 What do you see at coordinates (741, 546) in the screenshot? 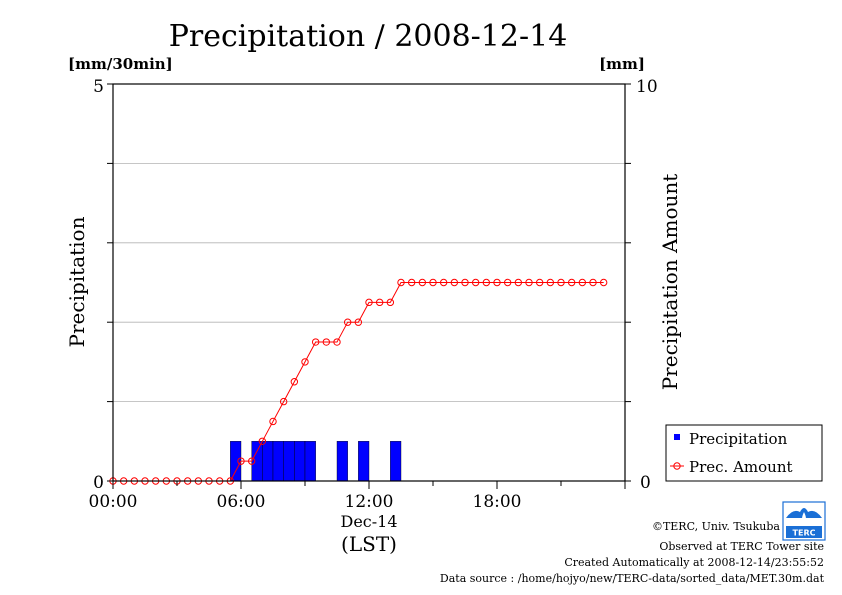
I see `footer-observed: Observed at TERC Tower site` at bounding box center [741, 546].